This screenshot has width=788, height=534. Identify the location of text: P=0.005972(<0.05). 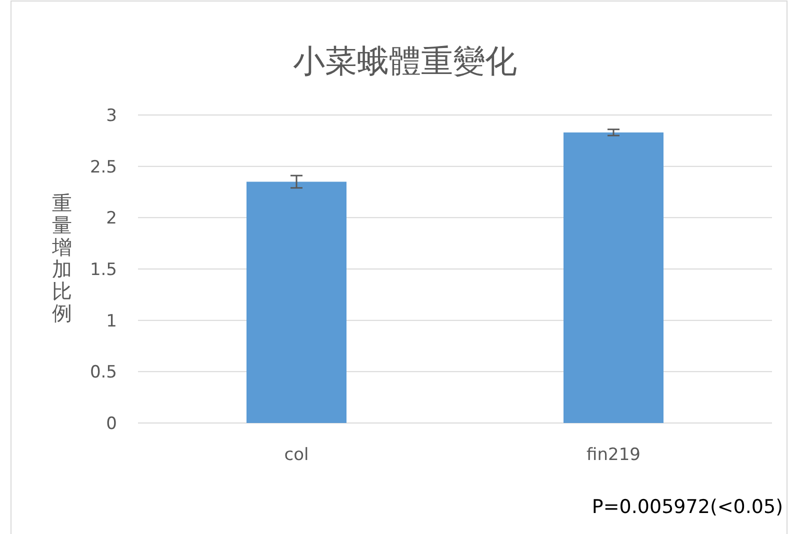
(687, 507).